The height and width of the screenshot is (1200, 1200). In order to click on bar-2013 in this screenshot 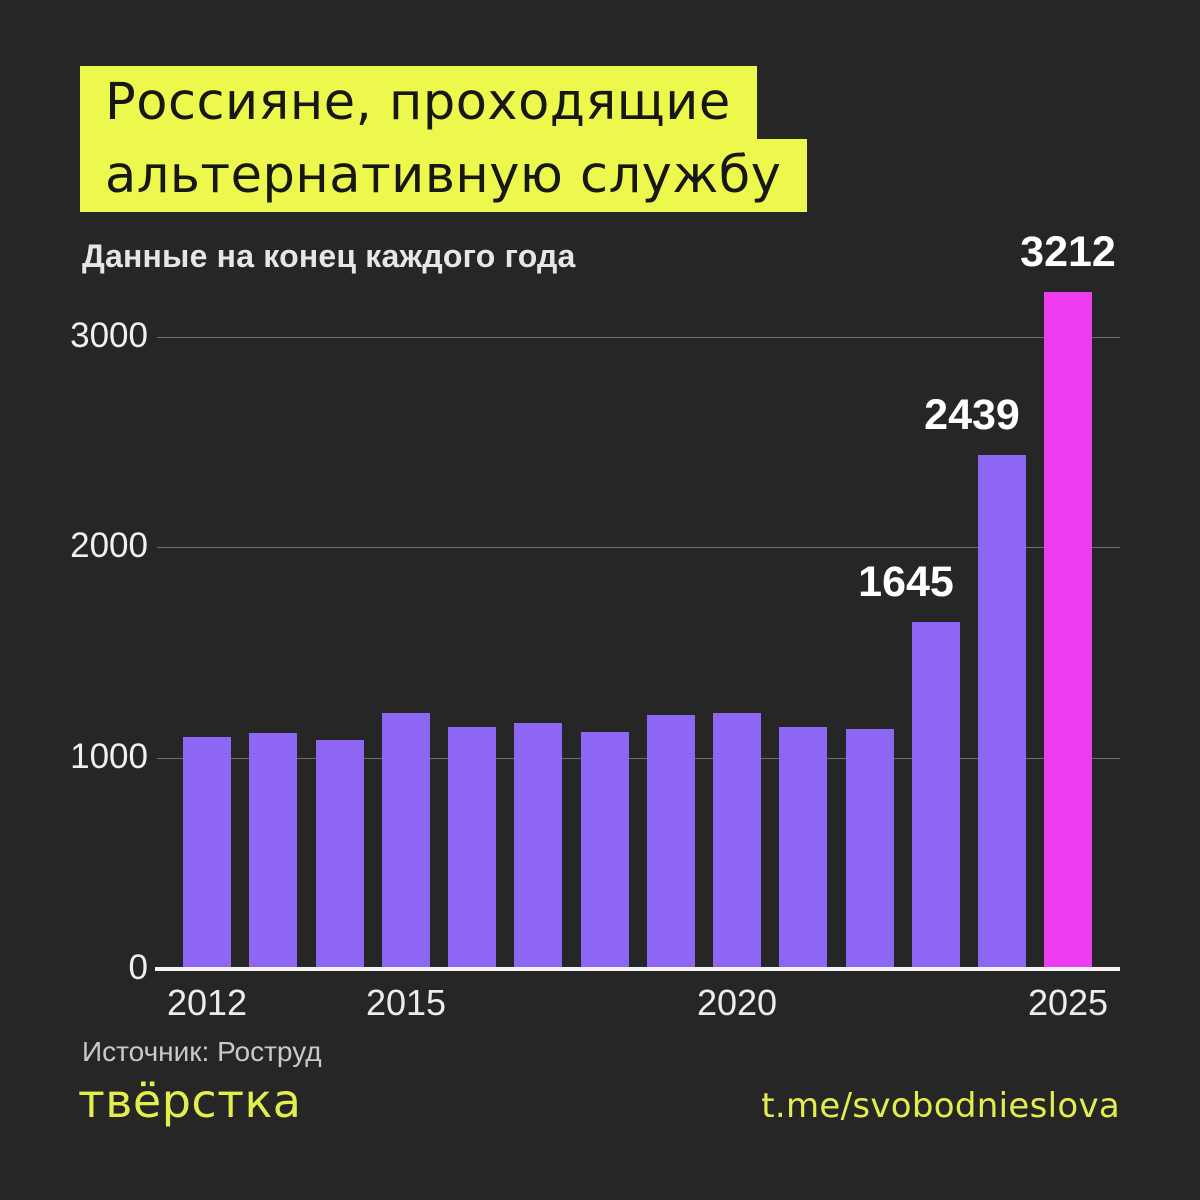, I will do `click(273, 850)`.